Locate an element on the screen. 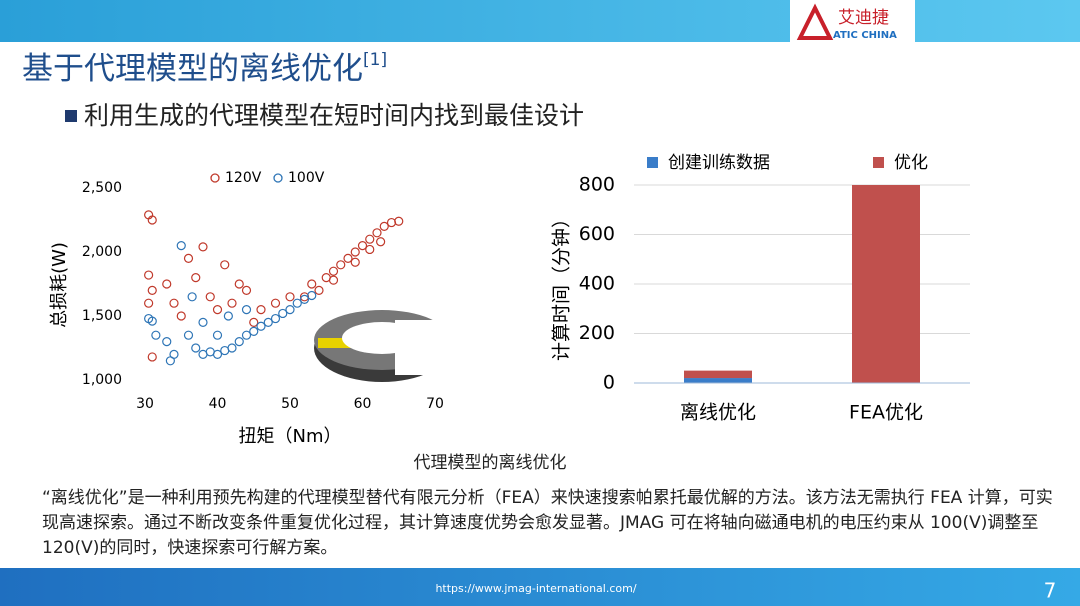 The width and height of the screenshot is (1080, 606). legend-label: 创建训练数据 is located at coordinates (719, 163).